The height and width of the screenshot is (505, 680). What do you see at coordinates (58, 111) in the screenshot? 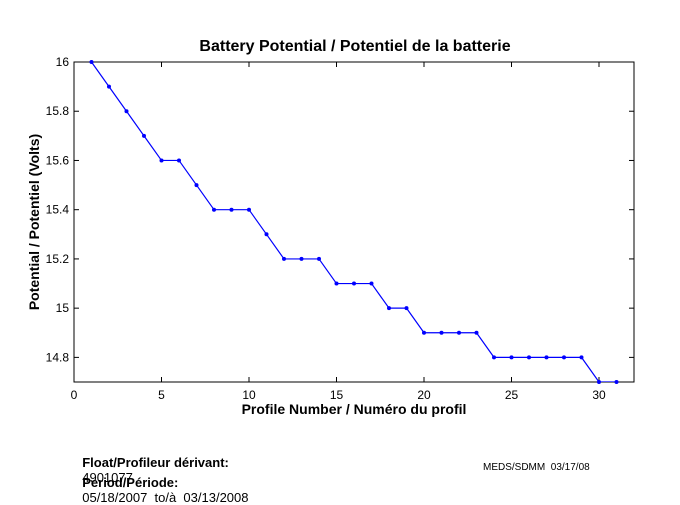
I see `y-tick-label: 15.8` at bounding box center [58, 111].